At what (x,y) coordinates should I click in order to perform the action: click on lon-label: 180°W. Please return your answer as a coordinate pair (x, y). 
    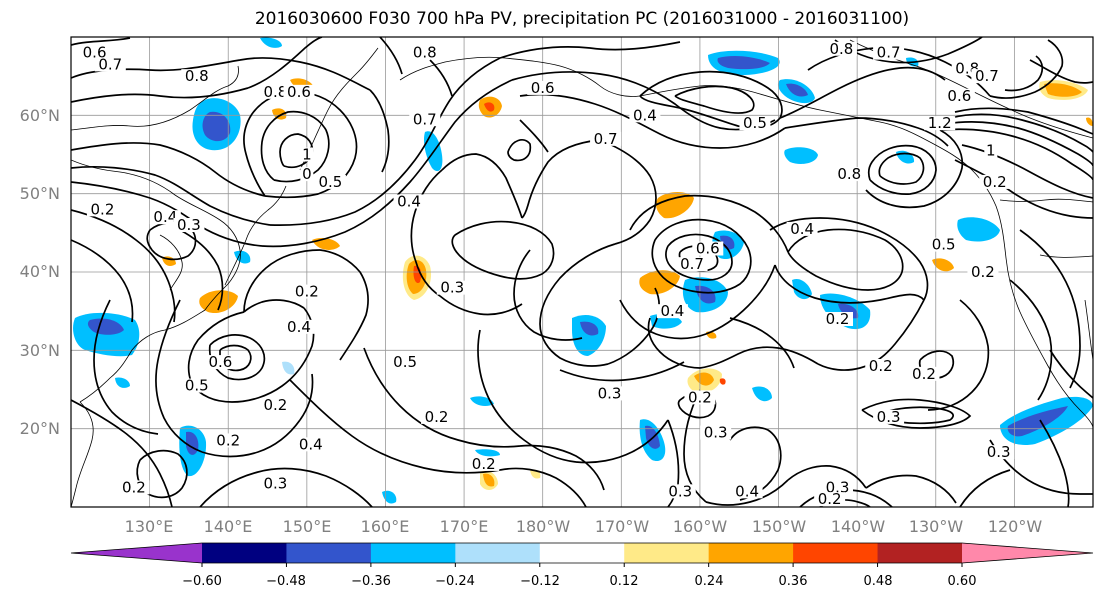
    Looking at the image, I should click on (543, 526).